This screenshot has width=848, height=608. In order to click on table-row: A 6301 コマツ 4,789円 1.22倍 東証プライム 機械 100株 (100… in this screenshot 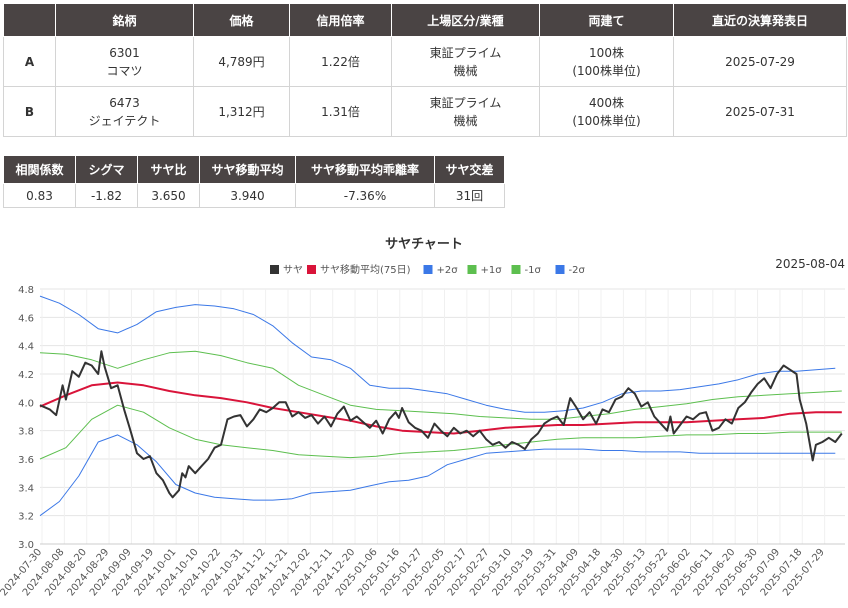, I will do `click(425, 61)`.